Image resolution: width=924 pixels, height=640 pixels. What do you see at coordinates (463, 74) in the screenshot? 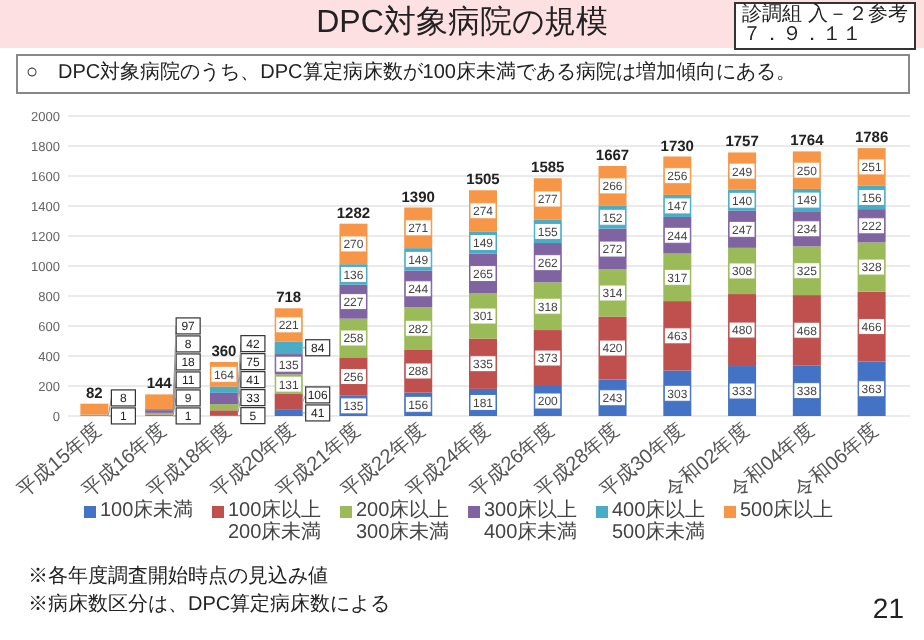
I see `chart-subtitle: ○ DPC対象病院のうち、DPC算定病床数が100床未満である病院は増加傾向にある。` at bounding box center [463, 74].